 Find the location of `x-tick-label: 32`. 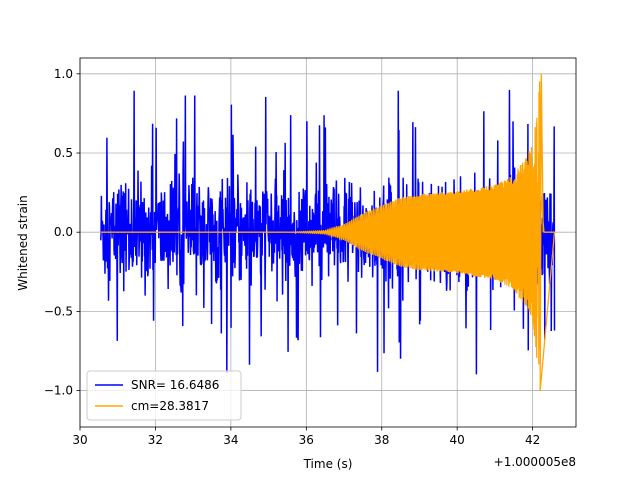

x-tick-label: 32 is located at coordinates (155, 440).